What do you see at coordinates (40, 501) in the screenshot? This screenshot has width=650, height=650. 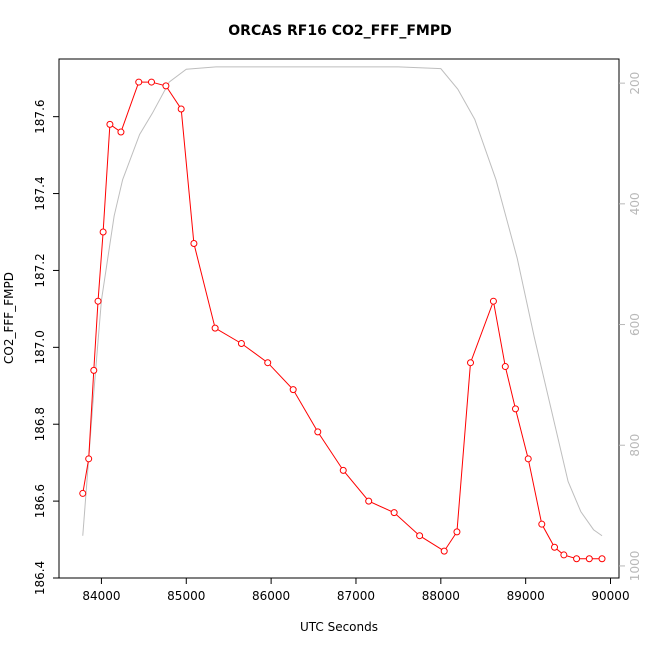 I see `y-tick-label: 186.6` at bounding box center [40, 501].